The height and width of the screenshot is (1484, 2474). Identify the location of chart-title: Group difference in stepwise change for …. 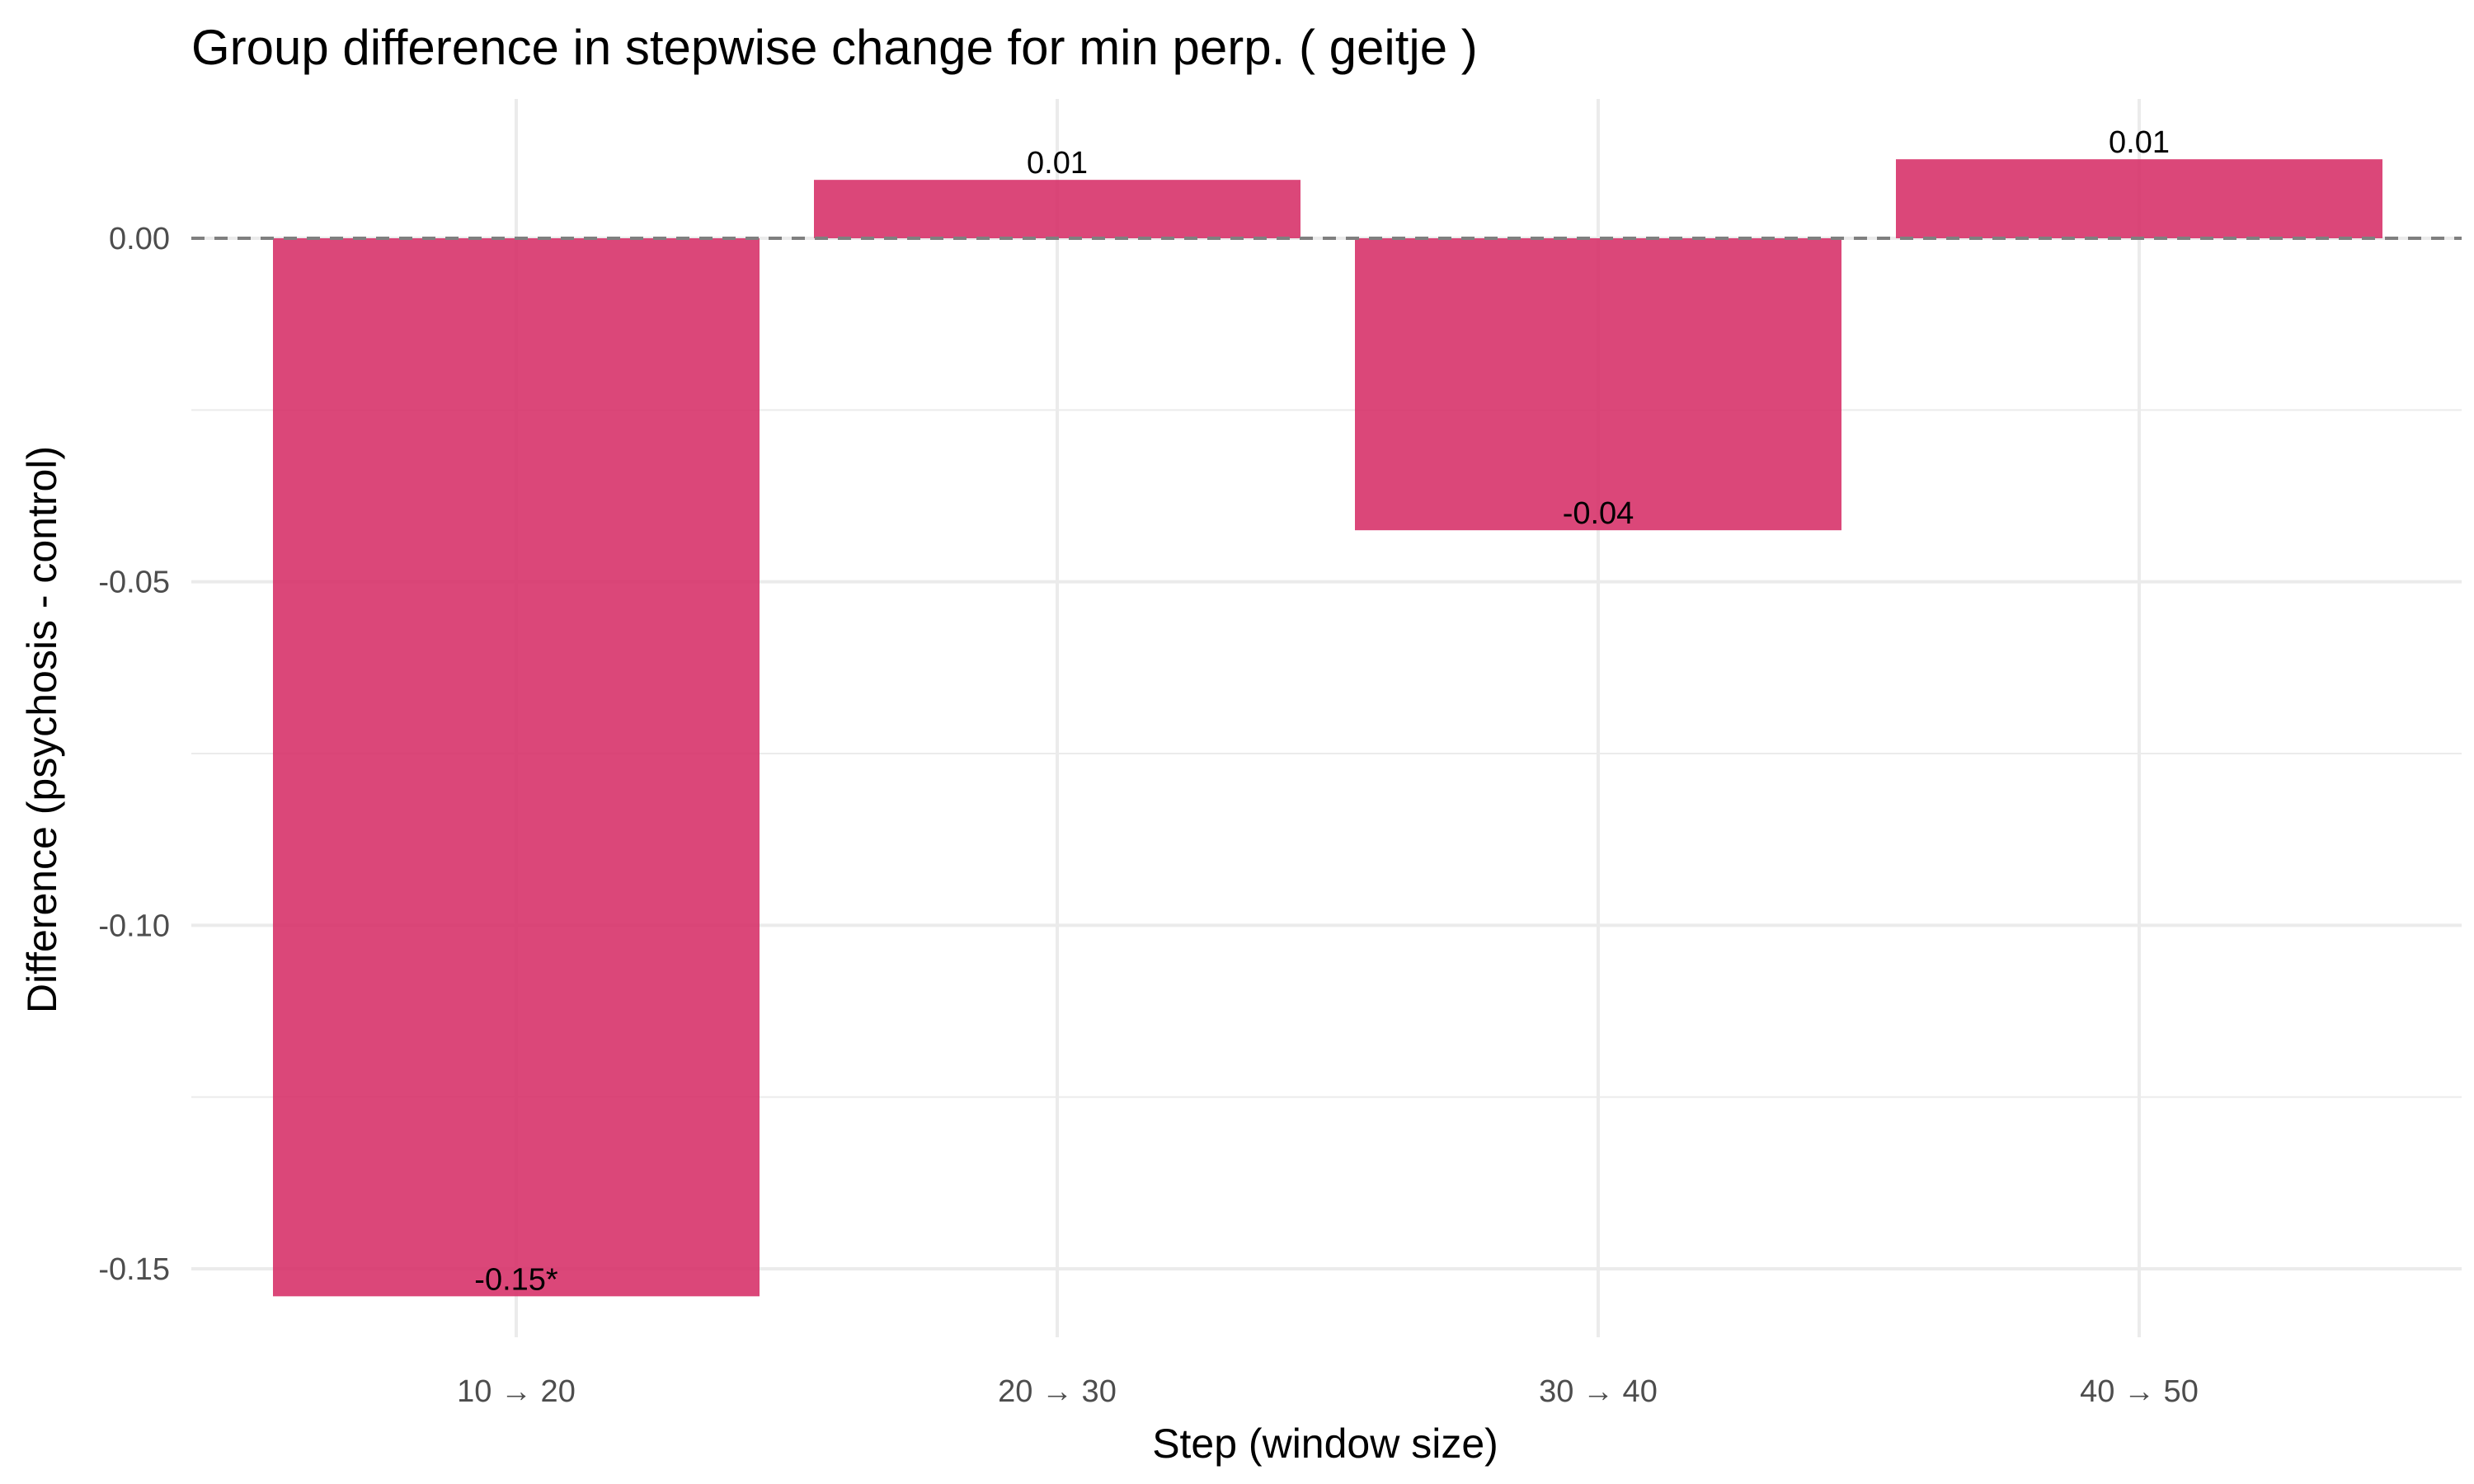
(834, 47).